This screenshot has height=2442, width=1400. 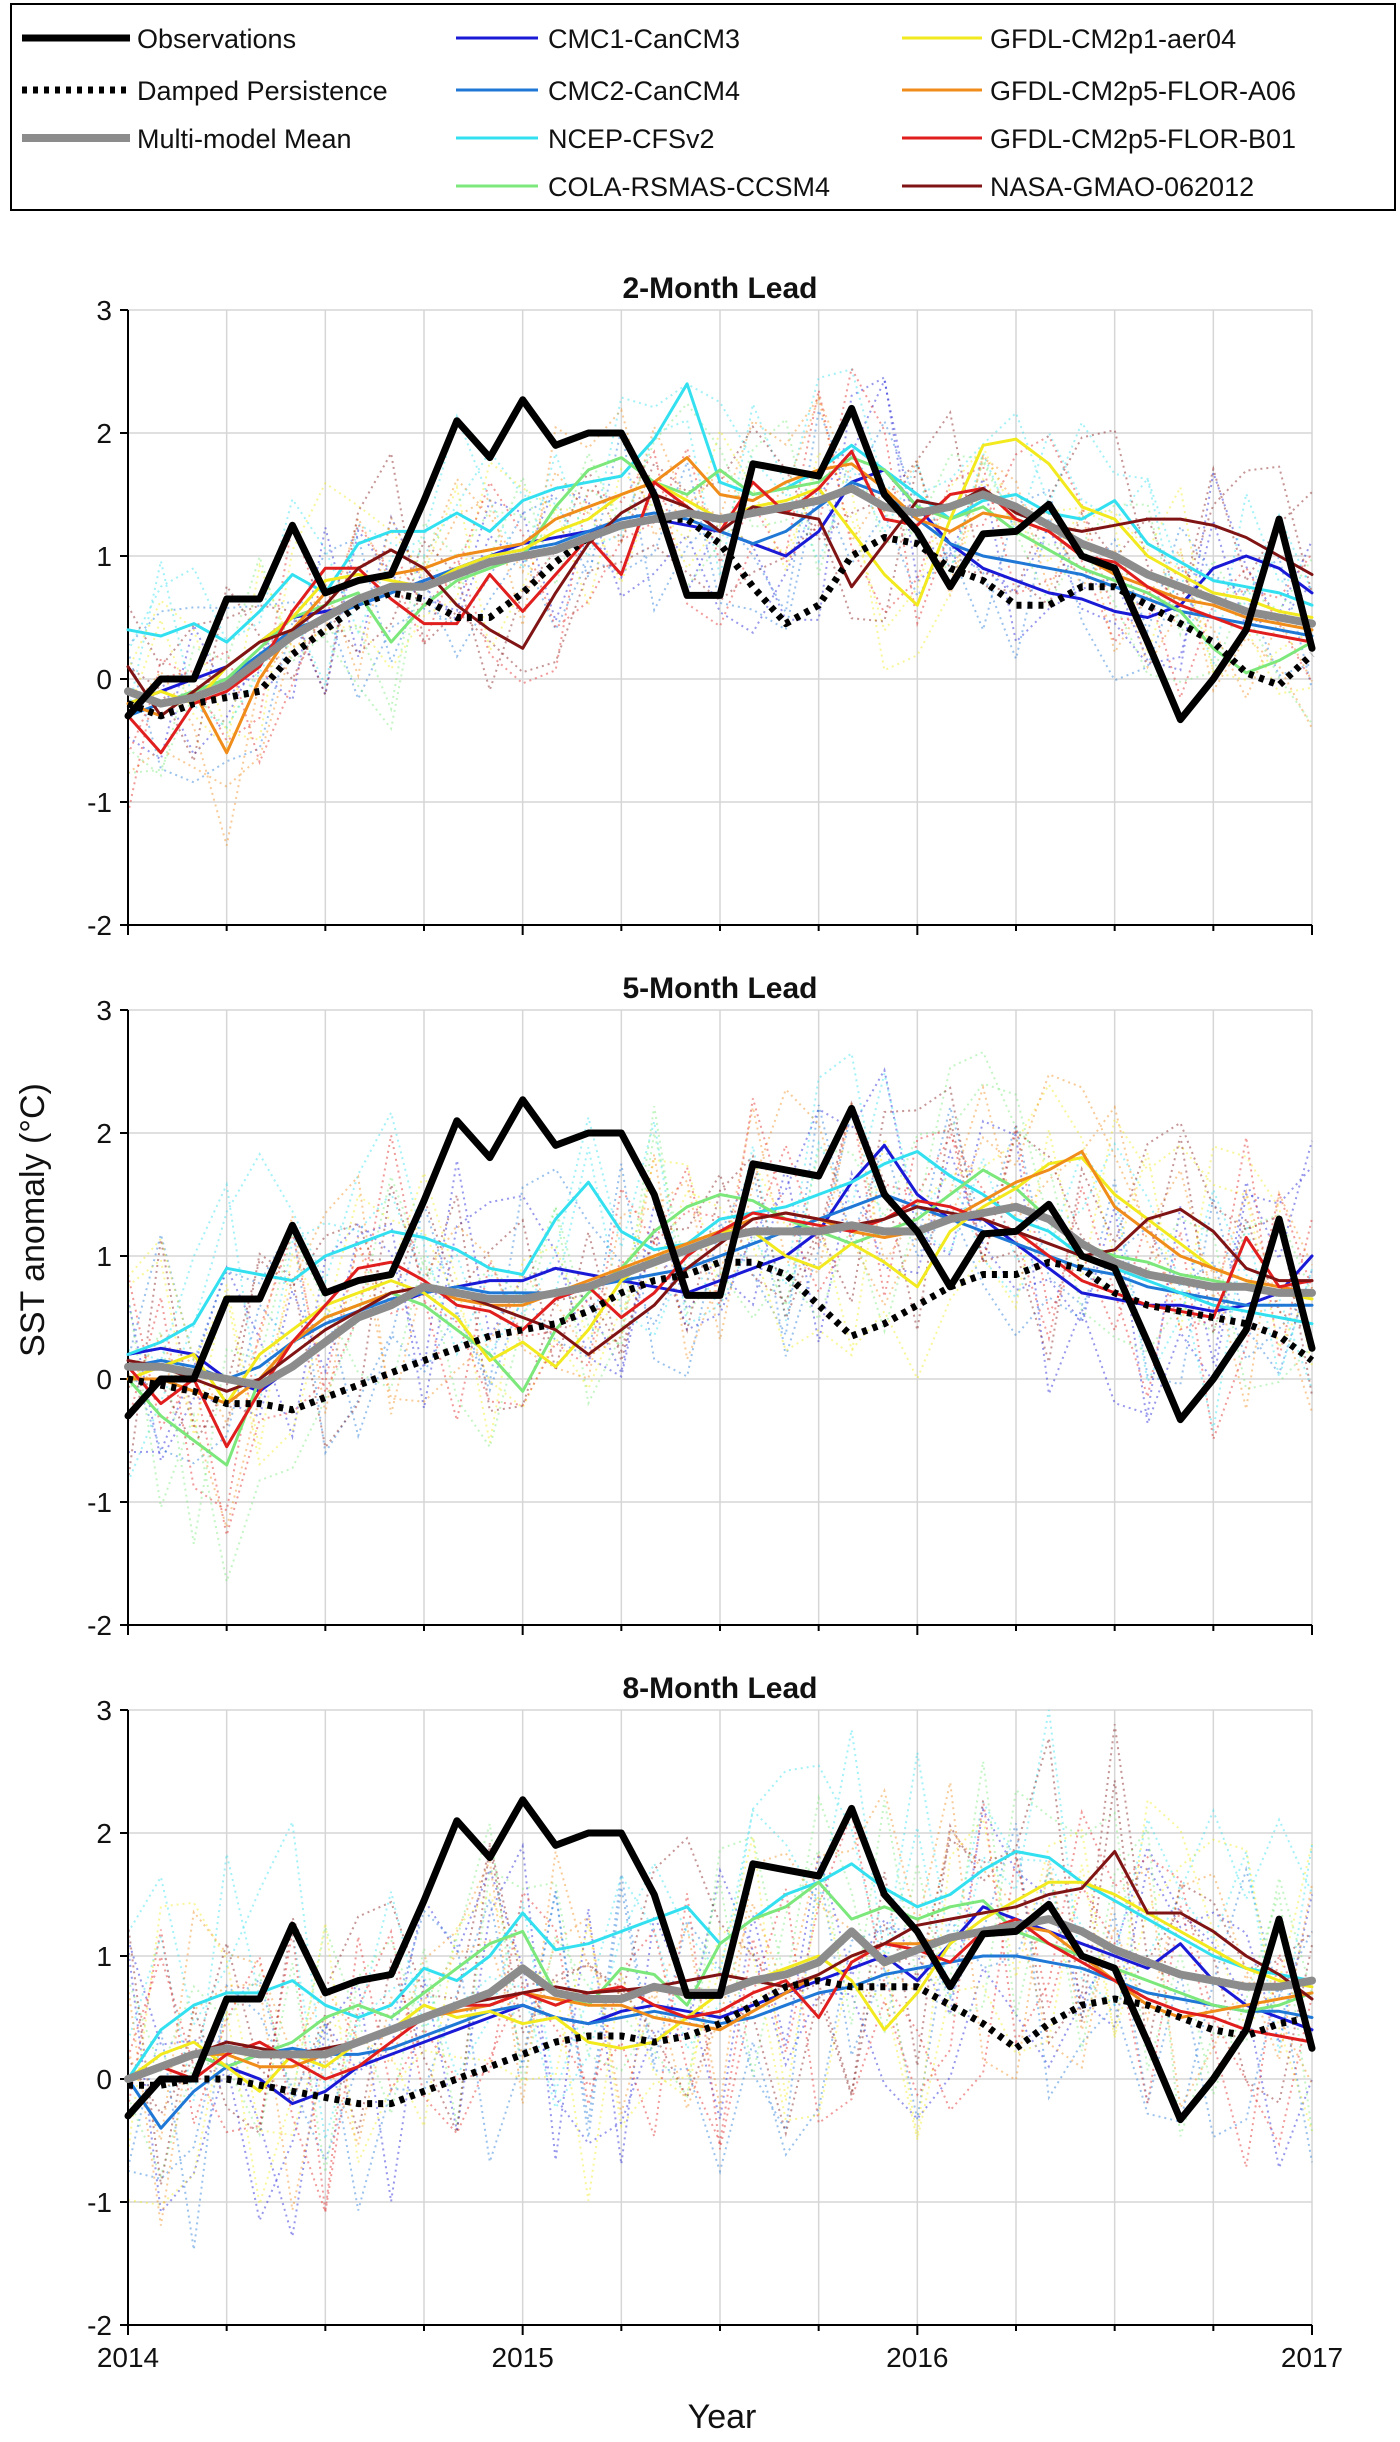 I want to click on series-cmc1-cancm3, so click(x=720, y=2005).